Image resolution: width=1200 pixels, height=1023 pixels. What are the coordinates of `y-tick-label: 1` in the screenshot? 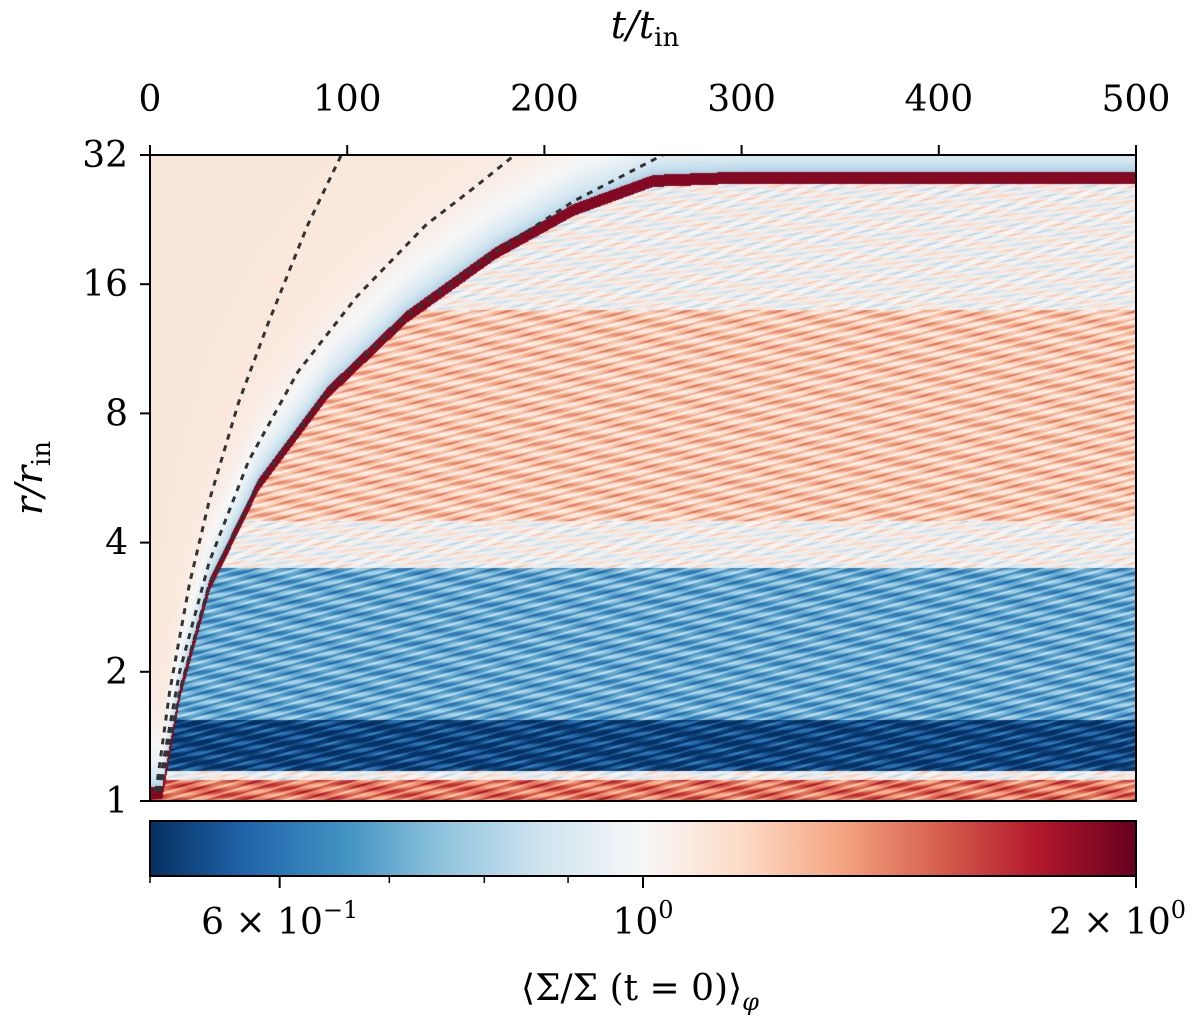 It's located at (116, 801).